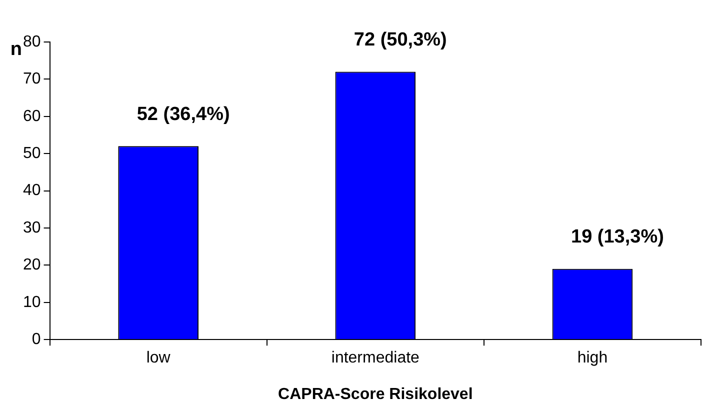 The height and width of the screenshot is (416, 713). What do you see at coordinates (32, 191) in the screenshot?
I see `y-tick-label: 40` at bounding box center [32, 191].